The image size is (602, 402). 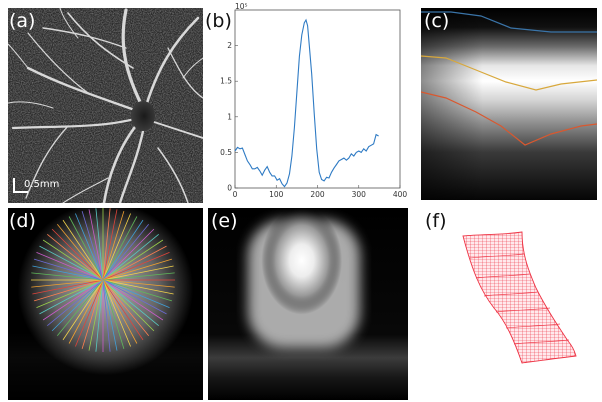 I want to click on panel-c-cross-section: (c), so click(x=509, y=104).